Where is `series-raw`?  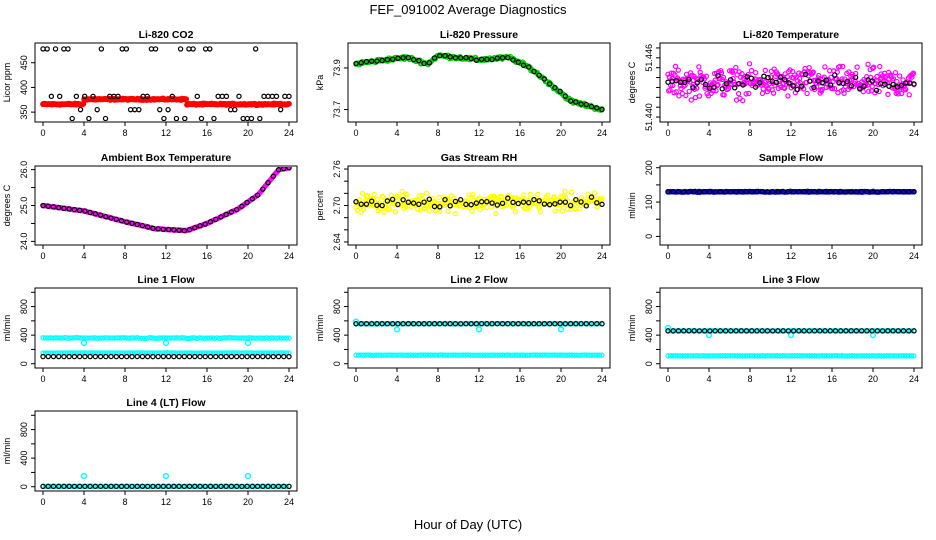
series-raw is located at coordinates (166, 83).